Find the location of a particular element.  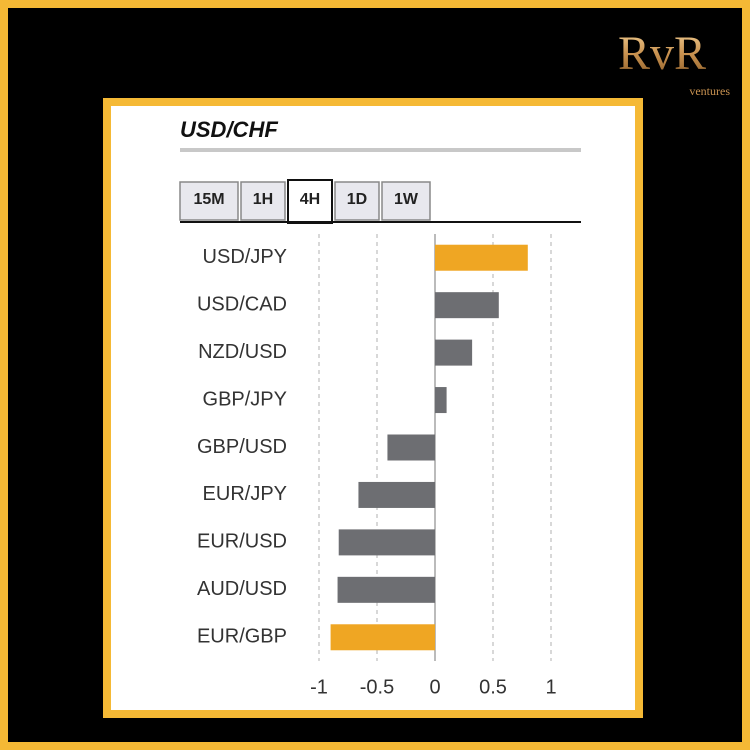

chart-title: USD/CHF is located at coordinates (229, 129).